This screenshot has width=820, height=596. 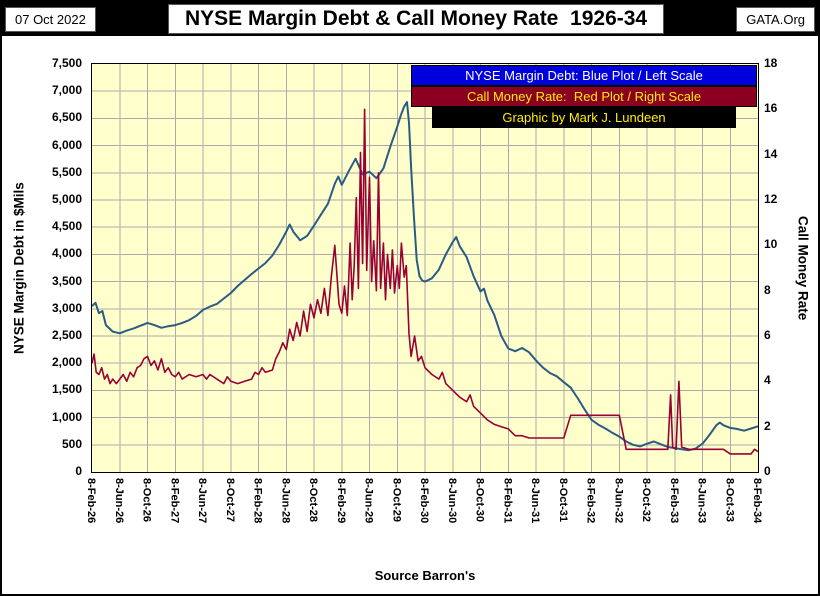 I want to click on x-tick-label: 8-Jun-31, so click(x=535, y=501).